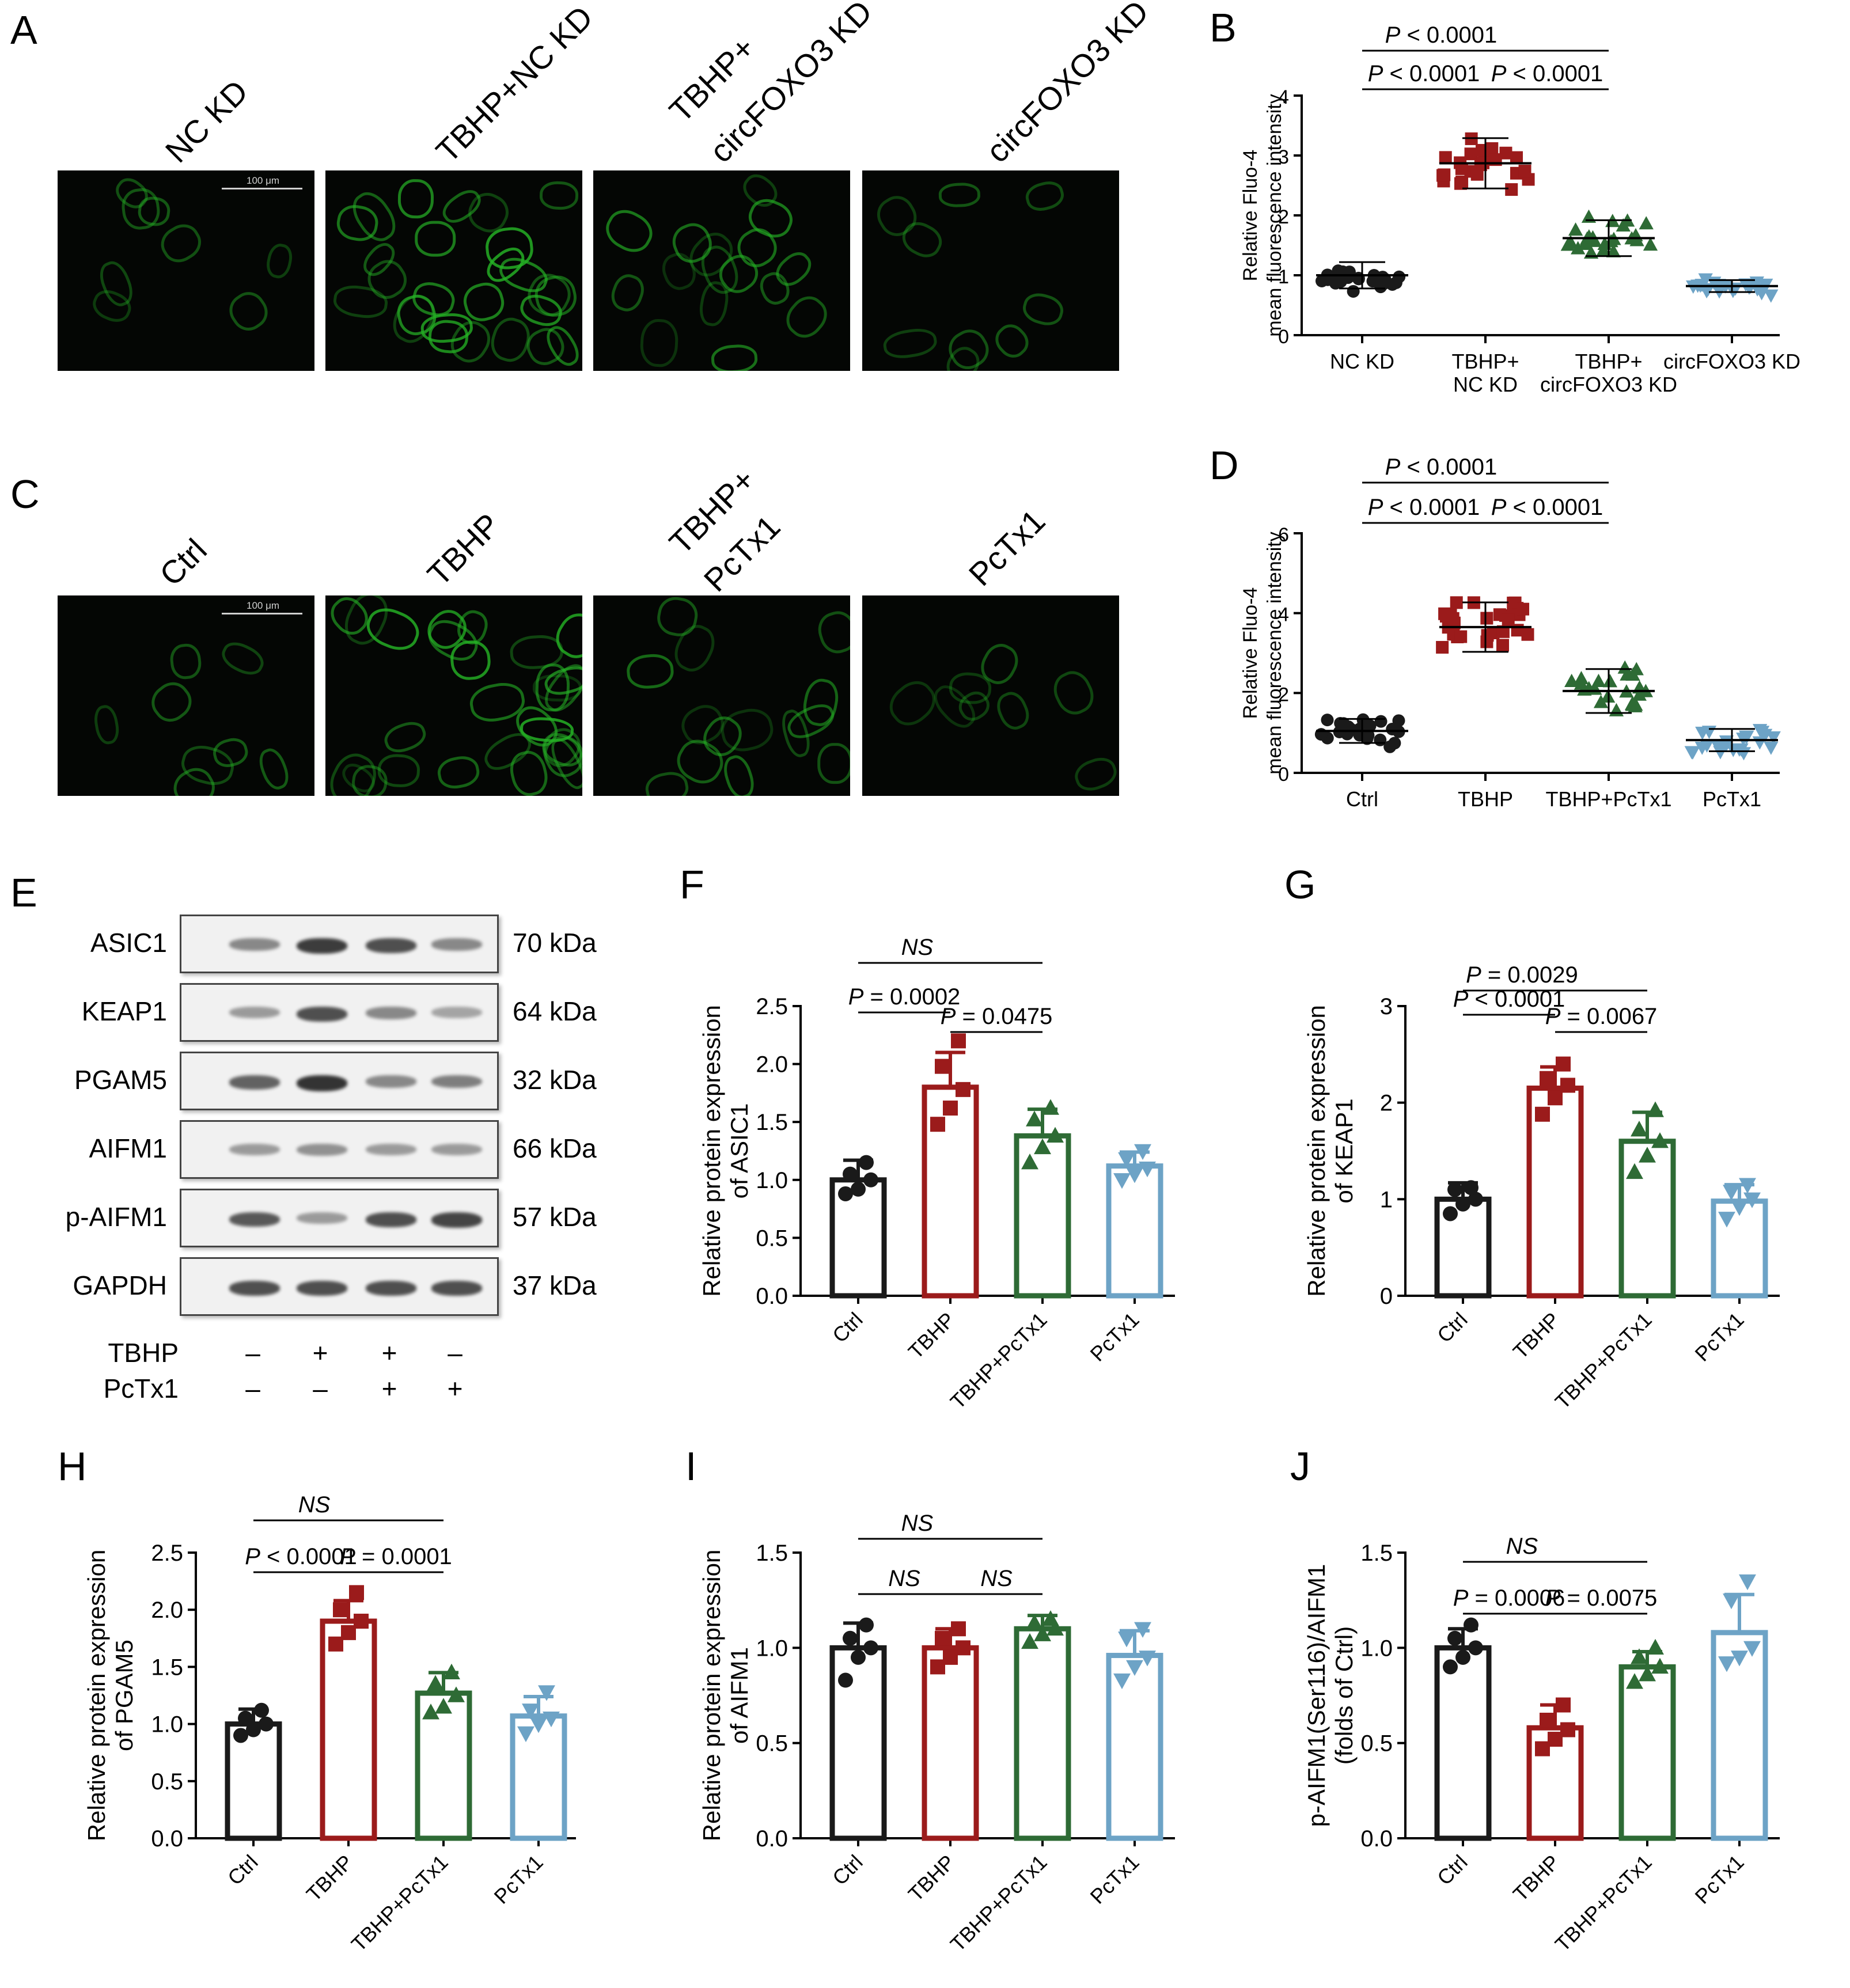 This screenshot has width=1850, height=1988. Describe the element at coordinates (1608, 384) in the screenshot. I see `x-tick-label: circFOXO3 KD` at that location.